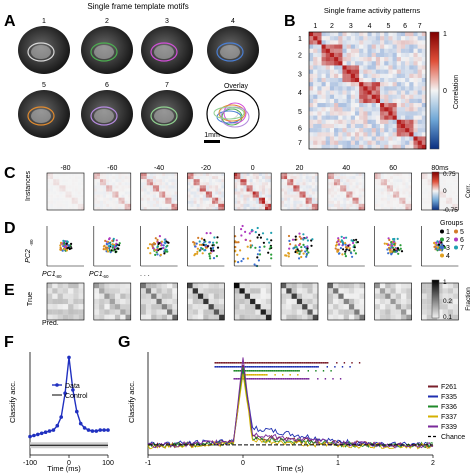  Describe the element at coordinates (44, 110) in the screenshot. I see `motif-5: 5` at that location.